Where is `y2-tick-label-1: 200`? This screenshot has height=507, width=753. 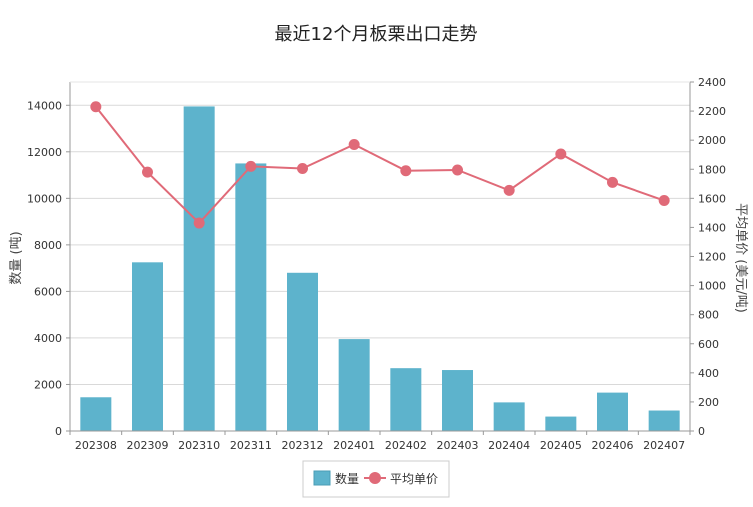
y2-tick-label-1: 200 is located at coordinates (708, 402).